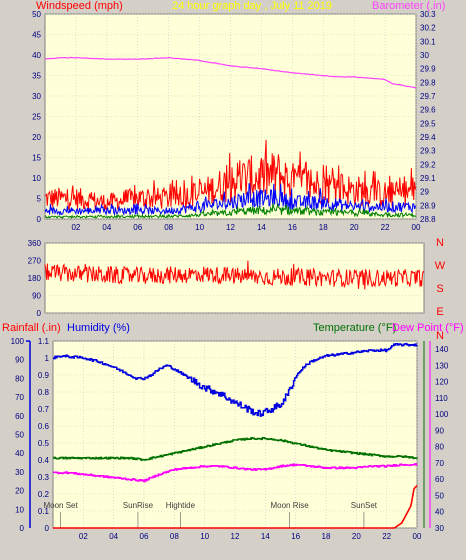  Describe the element at coordinates (439, 430) in the screenshot. I see `temperature-tick-label: 90` at that location.